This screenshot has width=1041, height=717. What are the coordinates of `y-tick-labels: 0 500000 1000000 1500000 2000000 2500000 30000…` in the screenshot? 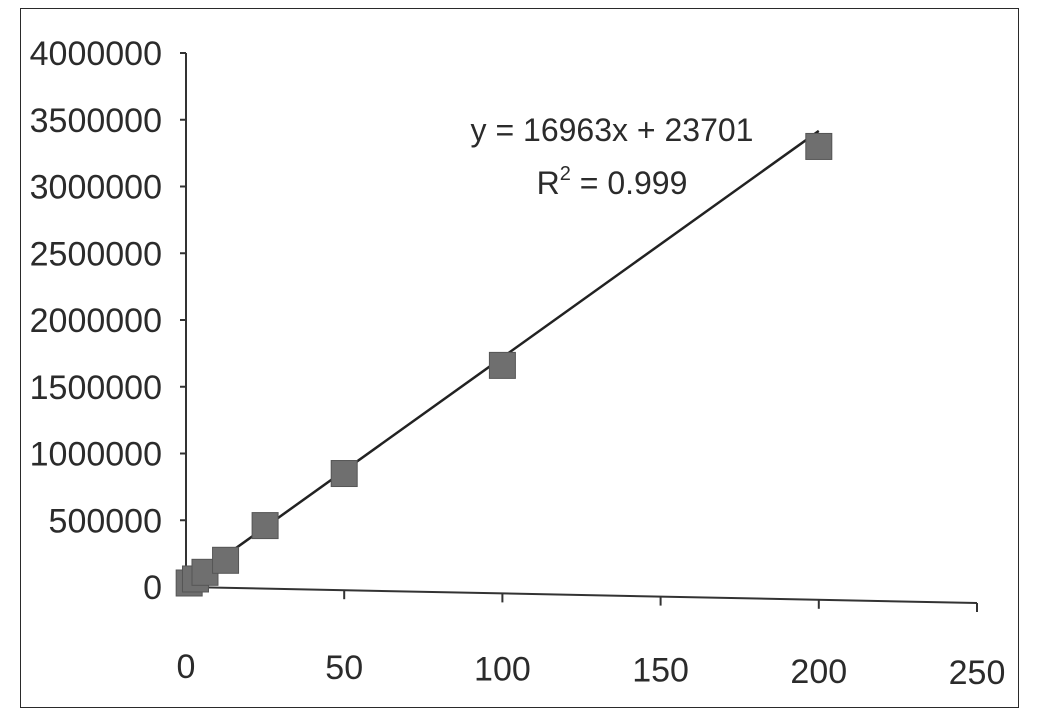 It's located at (108, 321).